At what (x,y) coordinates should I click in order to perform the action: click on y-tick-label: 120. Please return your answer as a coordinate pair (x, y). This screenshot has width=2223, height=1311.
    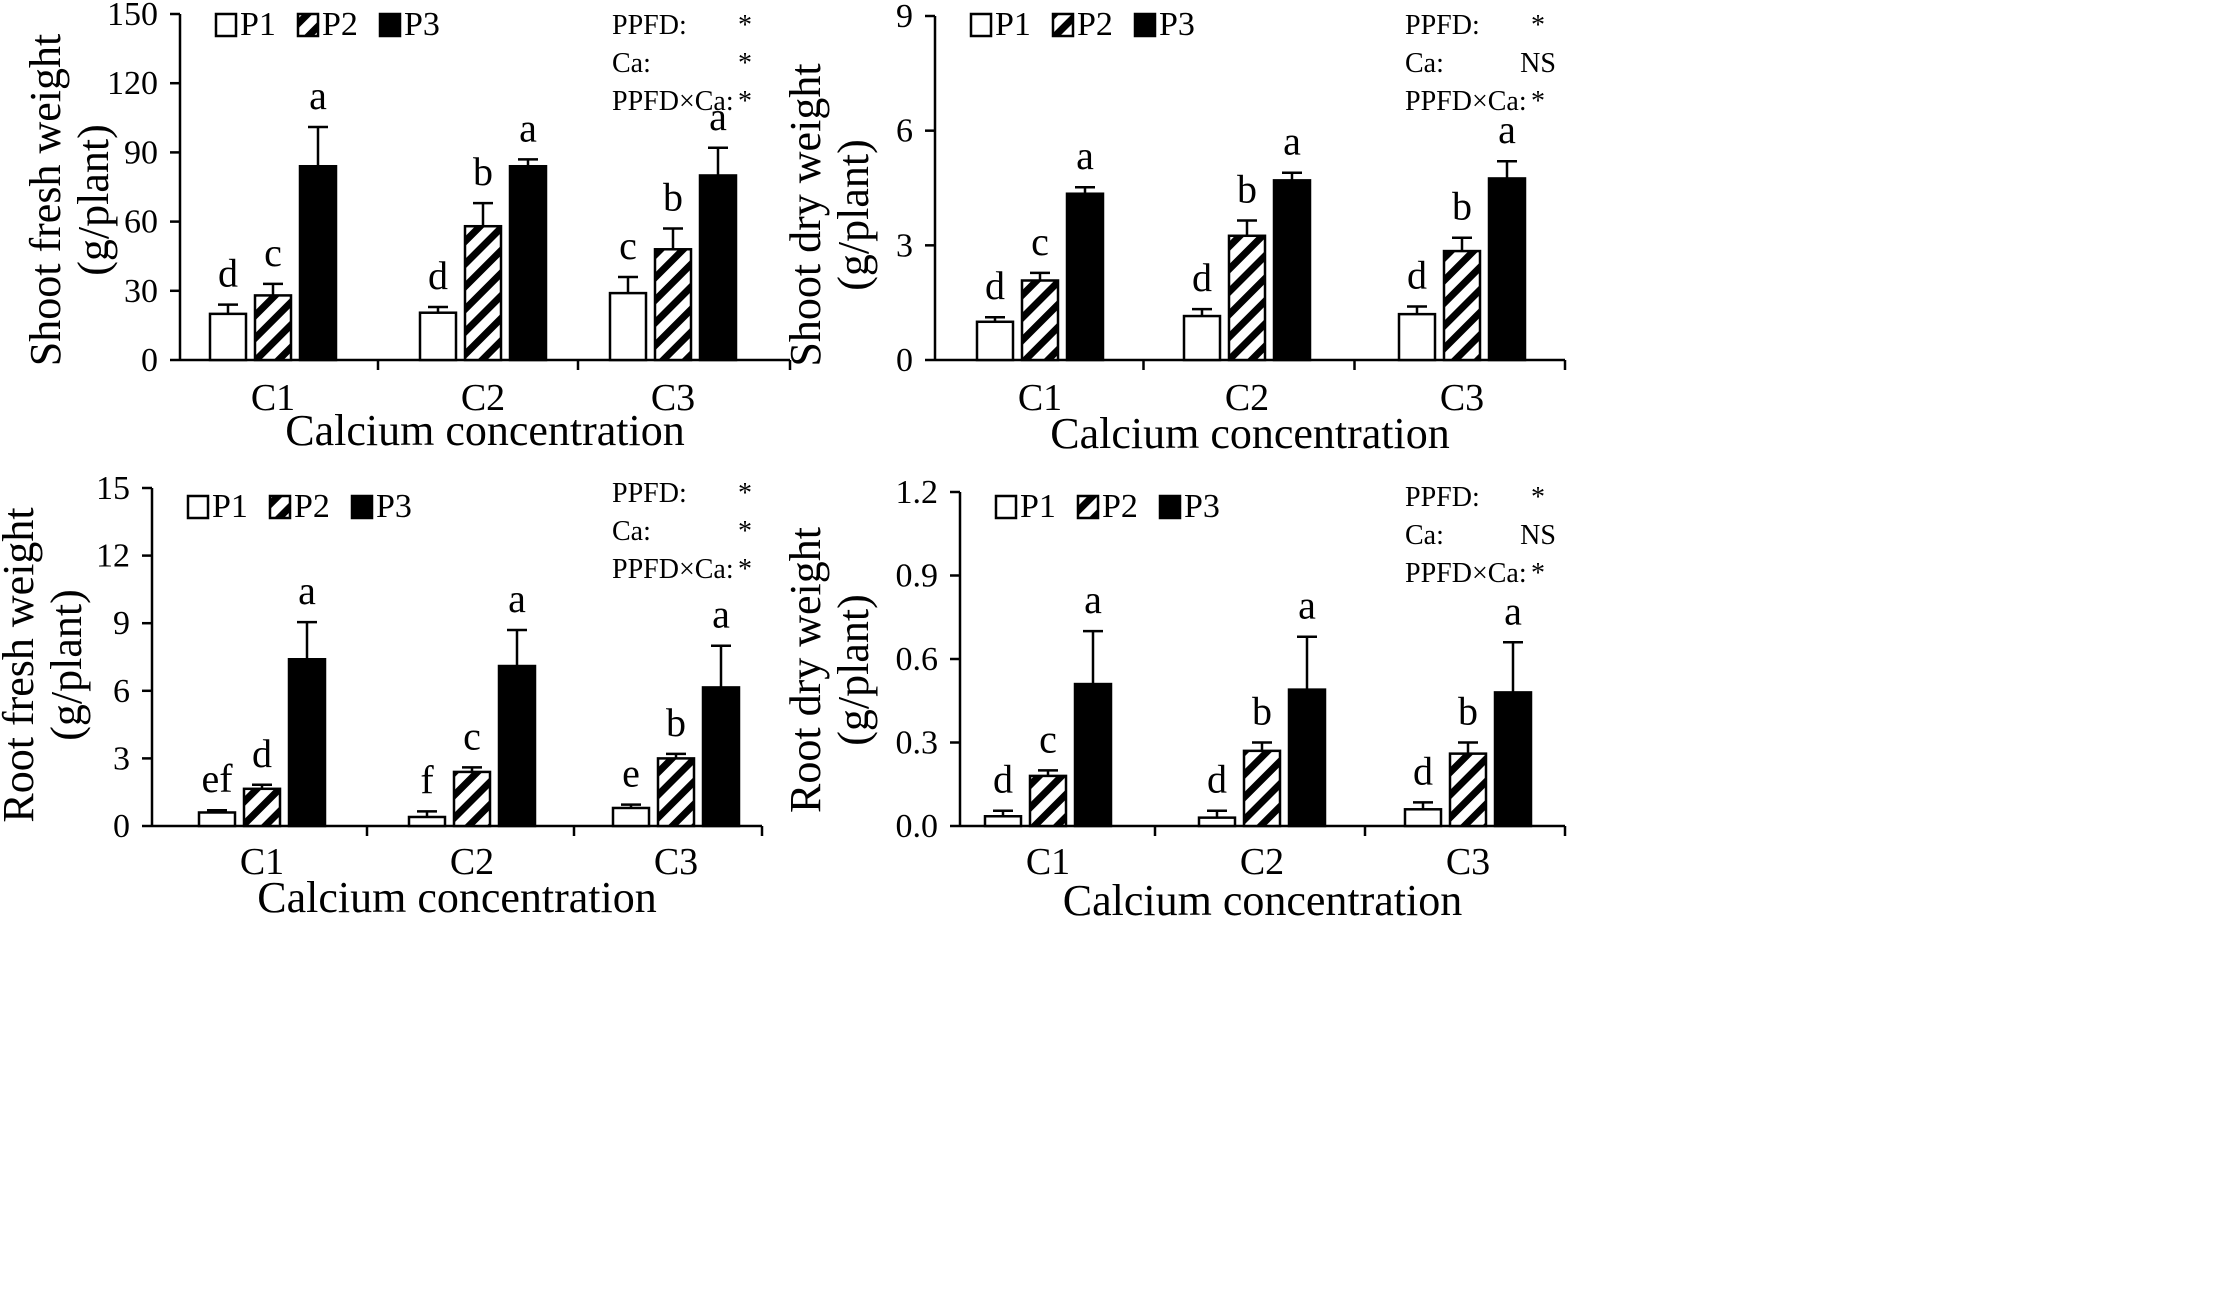
    Looking at the image, I should click on (132, 83).